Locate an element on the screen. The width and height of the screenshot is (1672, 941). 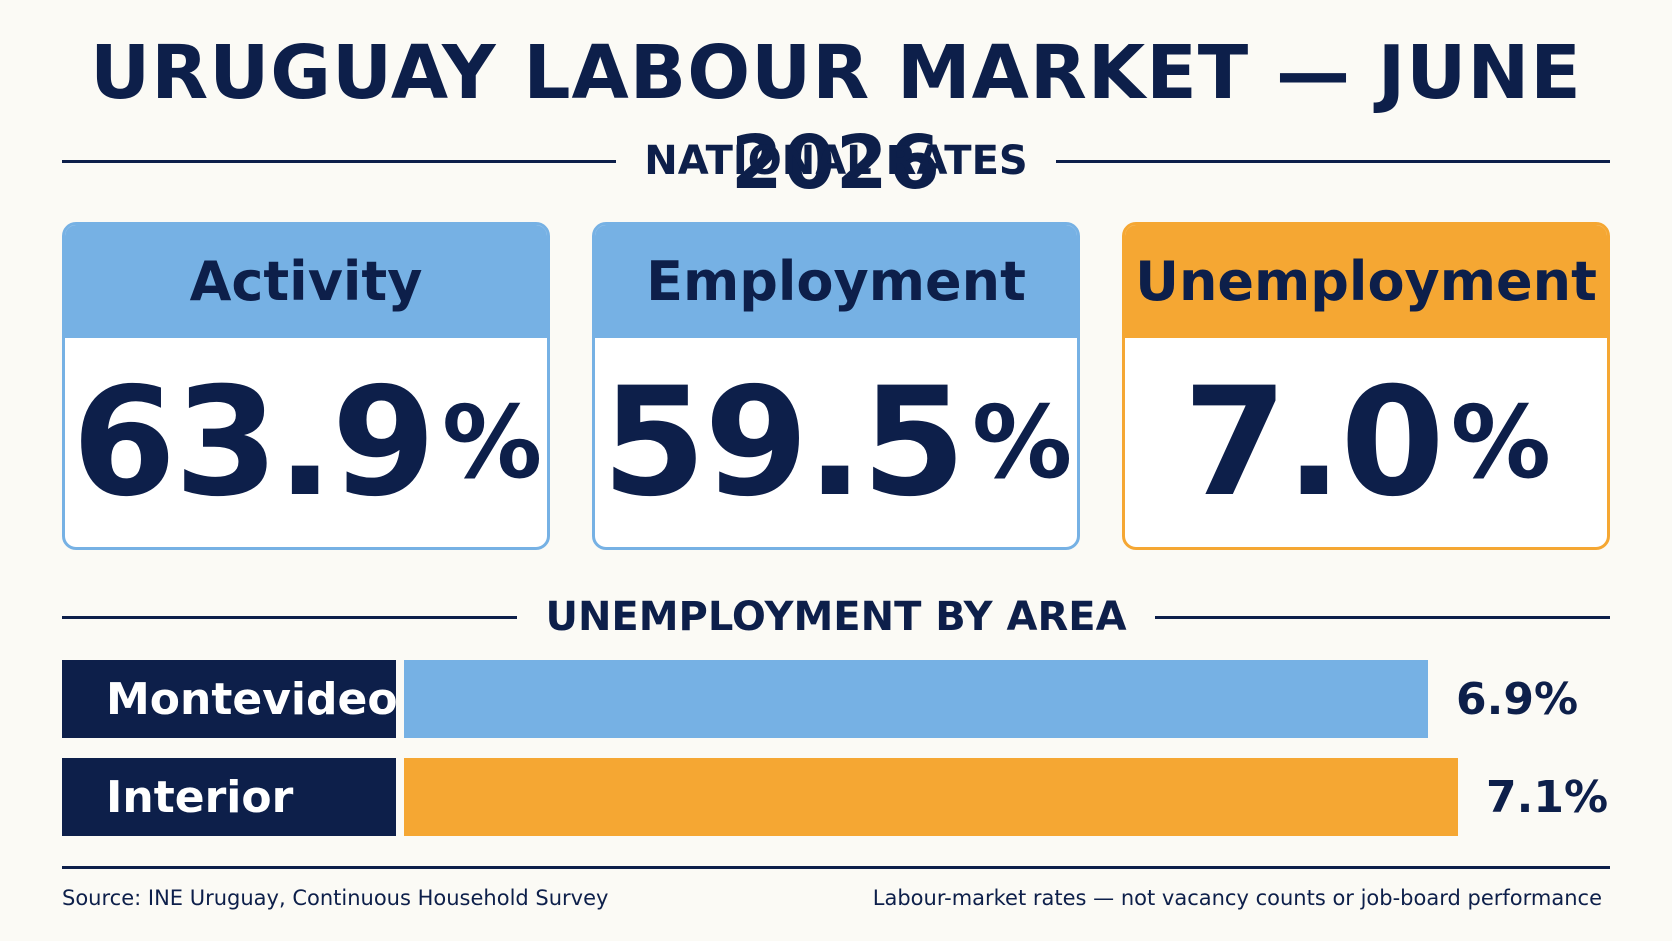
section-title-national: NATIONAL RATES is located at coordinates (836, 161).